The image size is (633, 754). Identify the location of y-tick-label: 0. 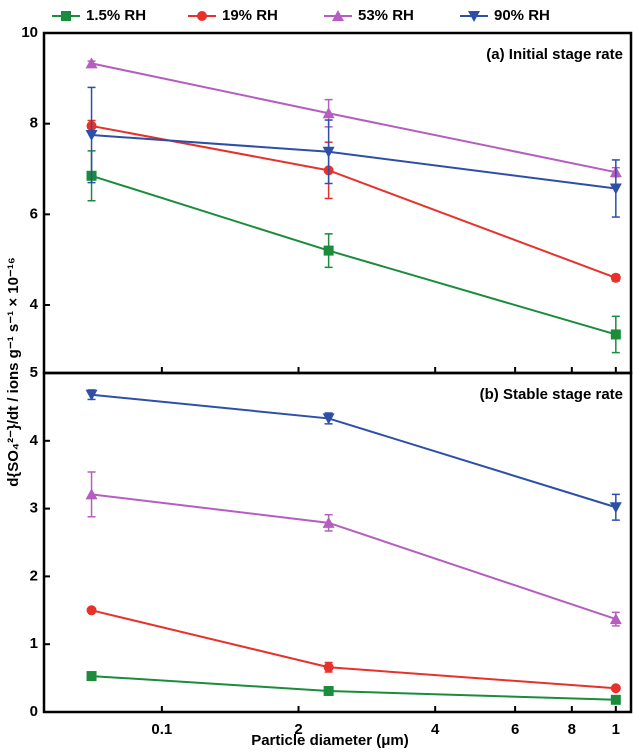
(34, 711).